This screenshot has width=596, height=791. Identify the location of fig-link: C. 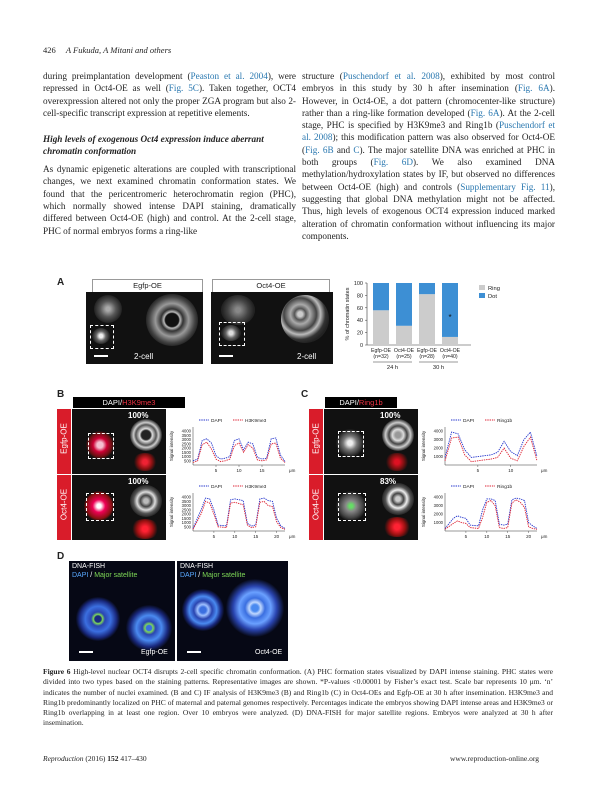
(356, 149).